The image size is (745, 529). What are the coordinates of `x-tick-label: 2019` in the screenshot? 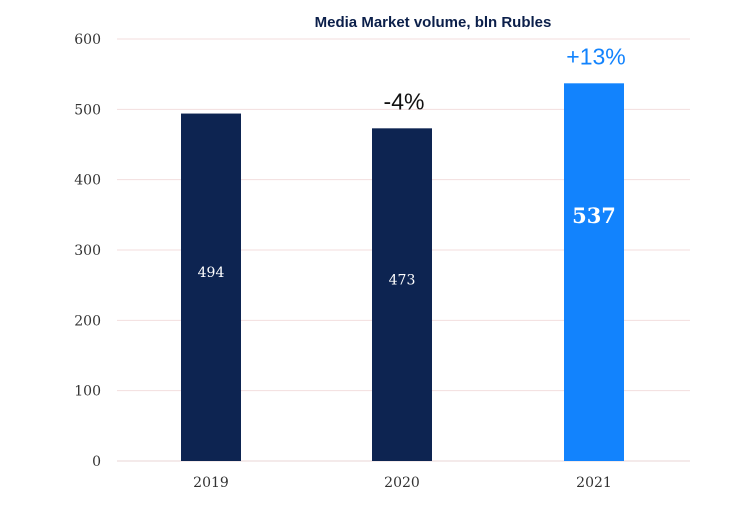 It's located at (211, 483).